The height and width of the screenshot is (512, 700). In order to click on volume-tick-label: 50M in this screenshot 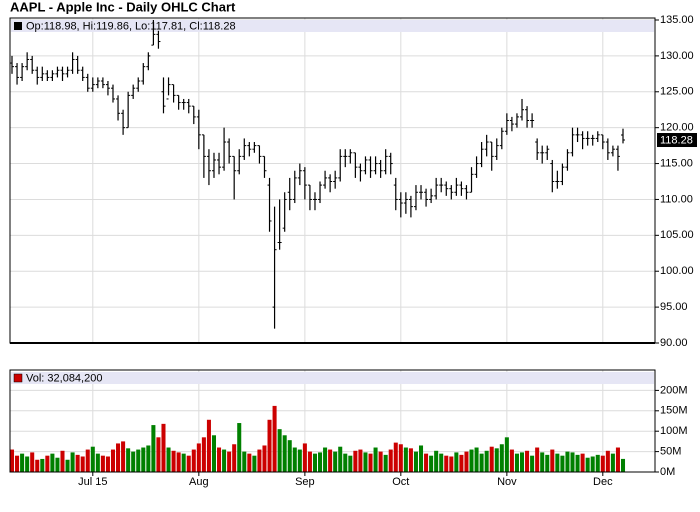, I will do `click(670, 452)`.